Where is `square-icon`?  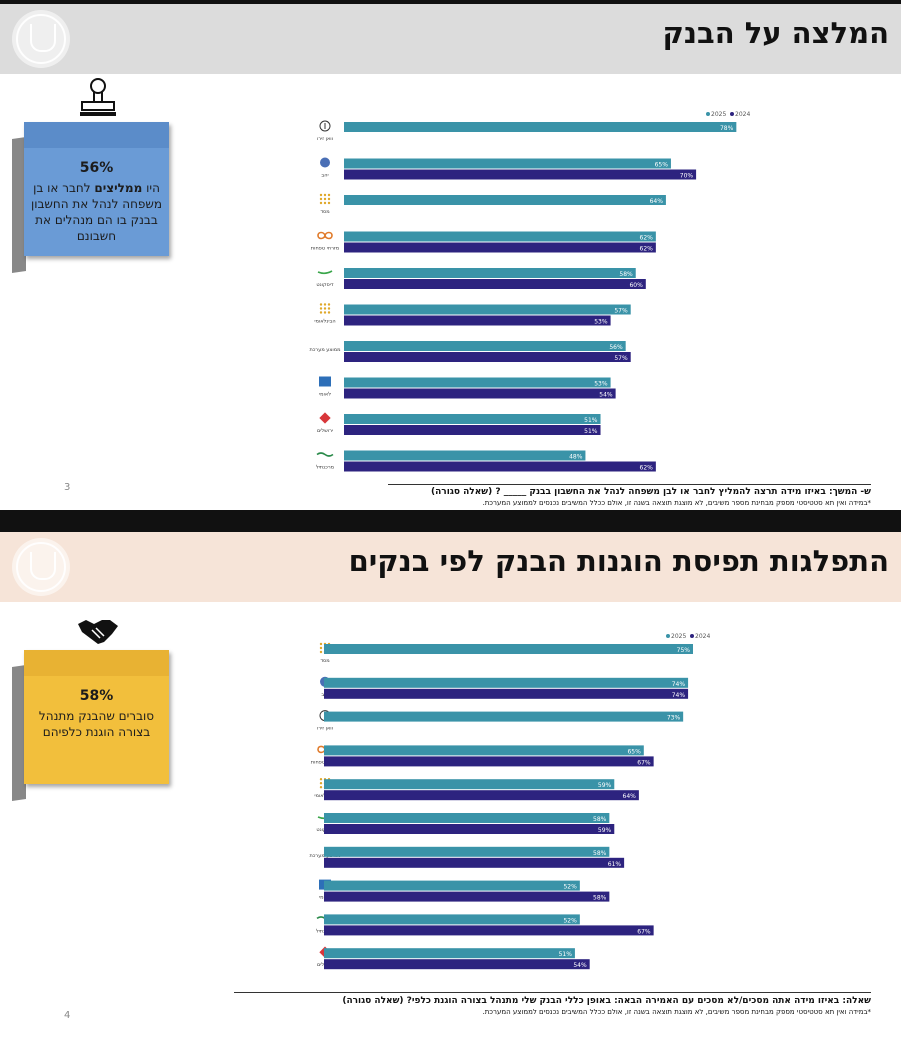
square-icon is located at coordinates (325, 381).